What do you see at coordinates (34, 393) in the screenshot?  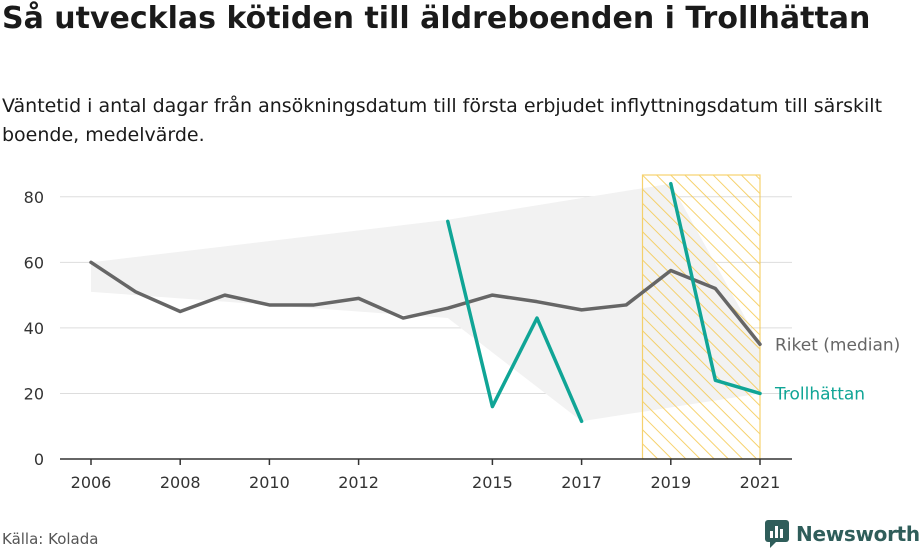 I see `y-tick-label: 20` at bounding box center [34, 393].